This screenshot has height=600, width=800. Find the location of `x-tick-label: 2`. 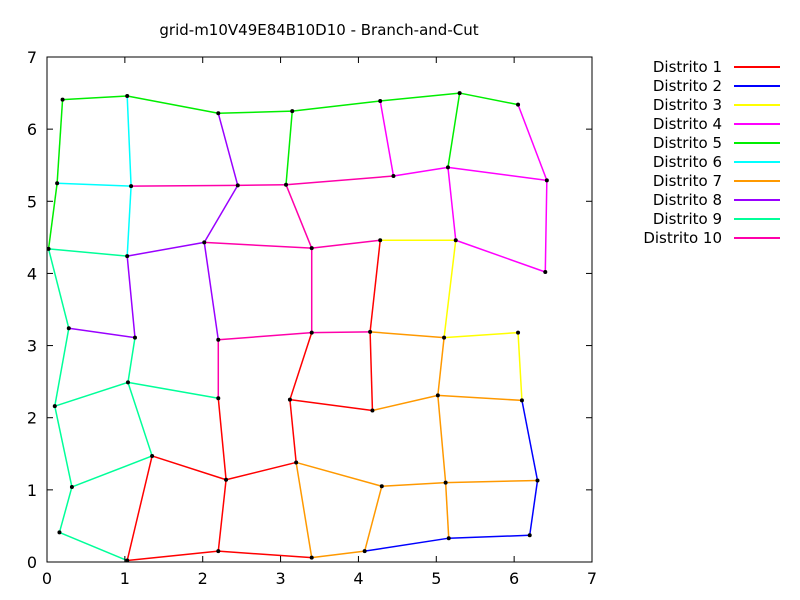

x-tick-label: 2 is located at coordinates (203, 578).